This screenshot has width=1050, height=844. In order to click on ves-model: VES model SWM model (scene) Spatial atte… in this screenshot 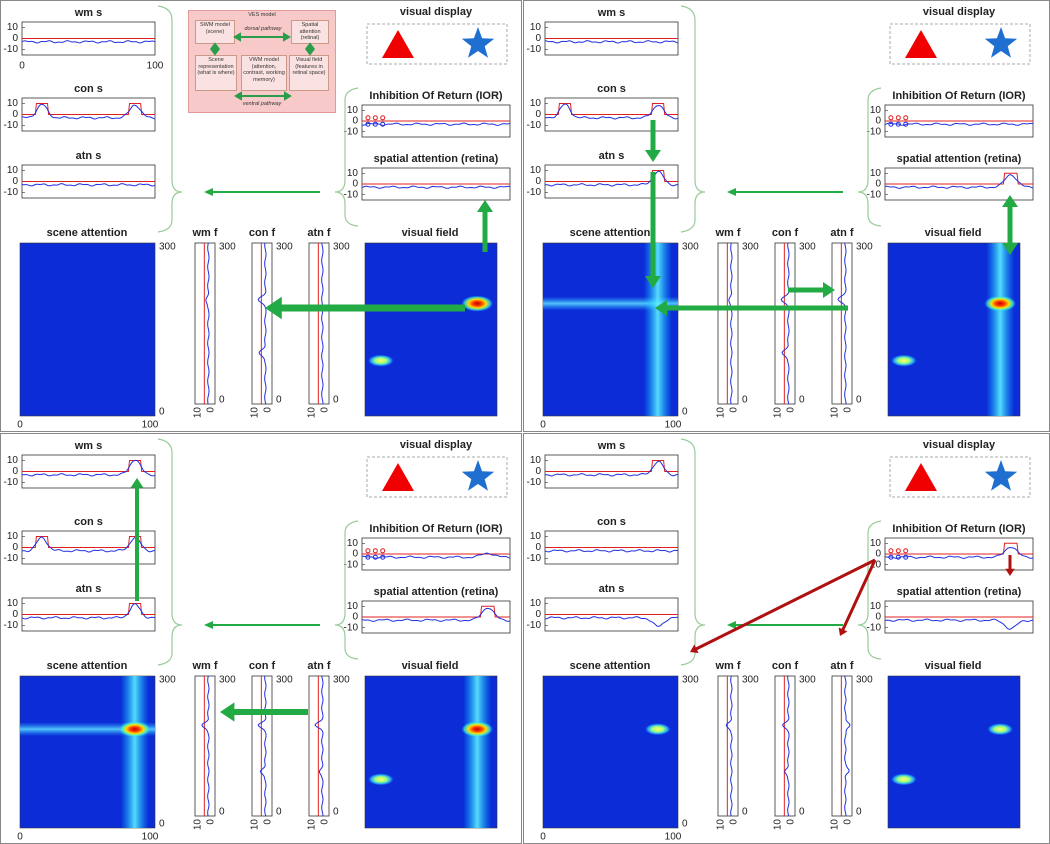, I will do `click(262, 61)`.